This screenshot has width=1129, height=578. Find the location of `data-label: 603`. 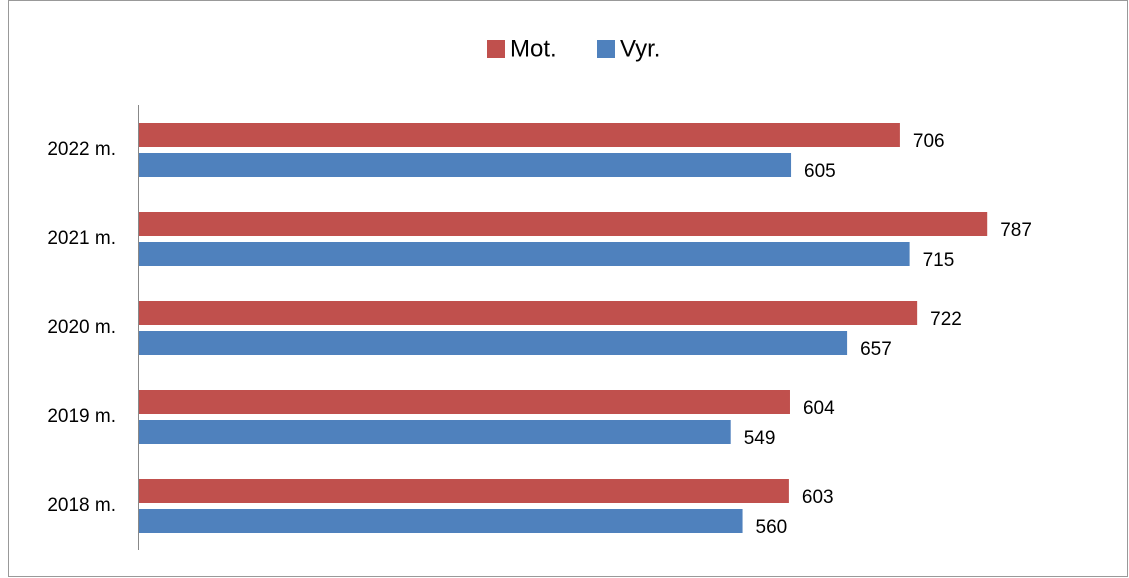

data-label: 603 is located at coordinates (818, 497).